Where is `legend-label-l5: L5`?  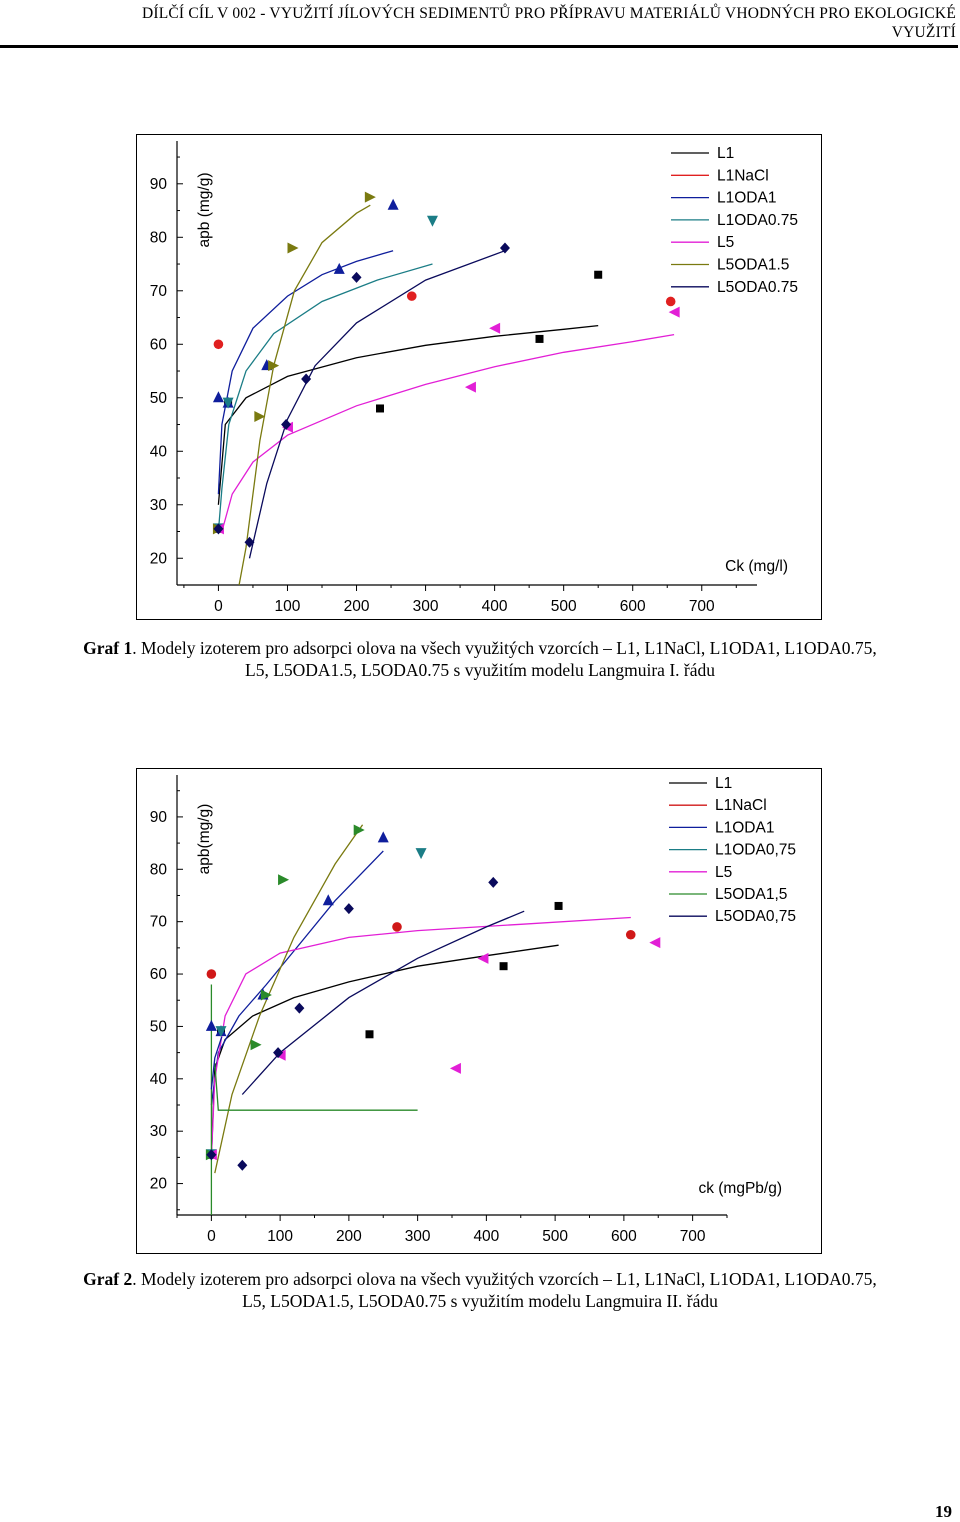
legend-label-l5: L5 is located at coordinates (723, 872).